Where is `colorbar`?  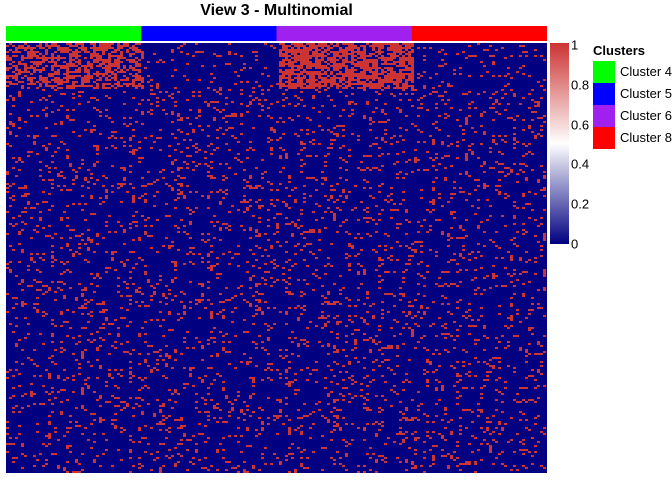 colorbar is located at coordinates (559, 143).